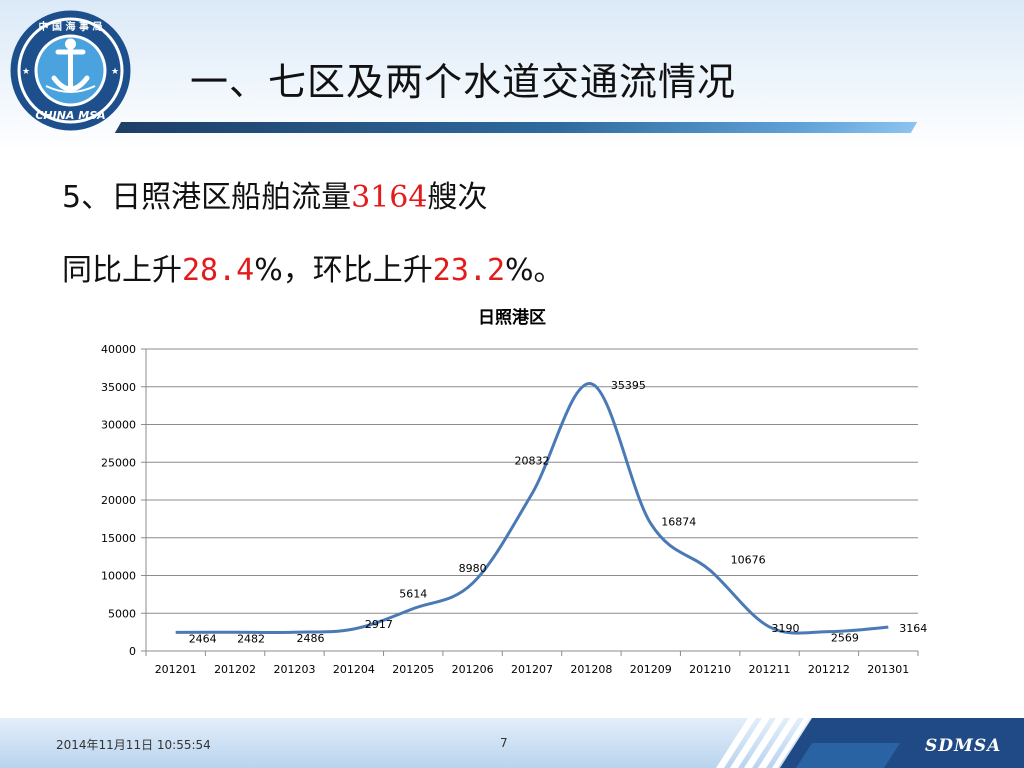  I want to click on data-label: 2917, so click(379, 624).